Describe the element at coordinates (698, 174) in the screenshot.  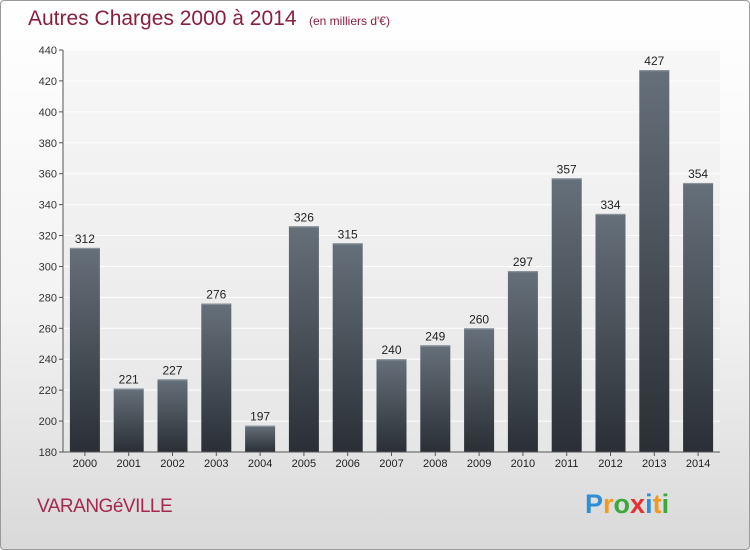
I see `data-label: 354` at that location.